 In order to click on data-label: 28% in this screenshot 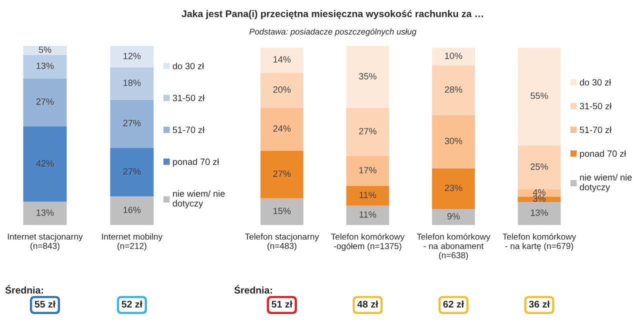, I will do `click(453, 89)`.